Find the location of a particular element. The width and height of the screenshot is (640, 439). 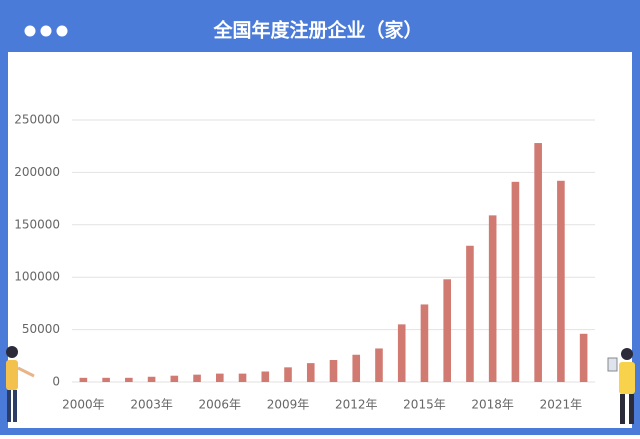

y-tick-label: 100000 is located at coordinates (37, 277).